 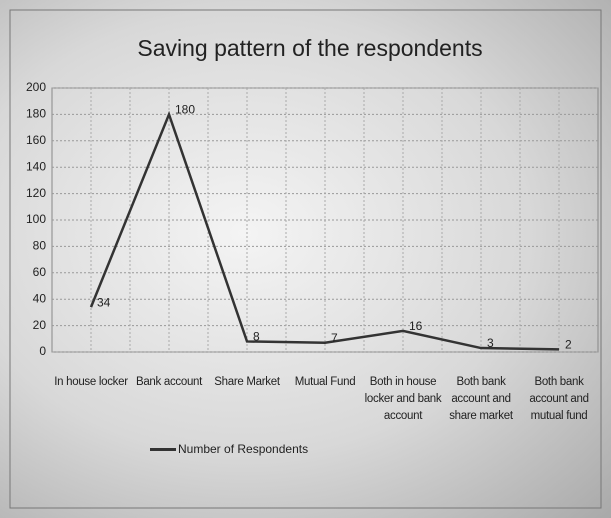 I want to click on y-tick-label: 0, so click(x=42, y=351).